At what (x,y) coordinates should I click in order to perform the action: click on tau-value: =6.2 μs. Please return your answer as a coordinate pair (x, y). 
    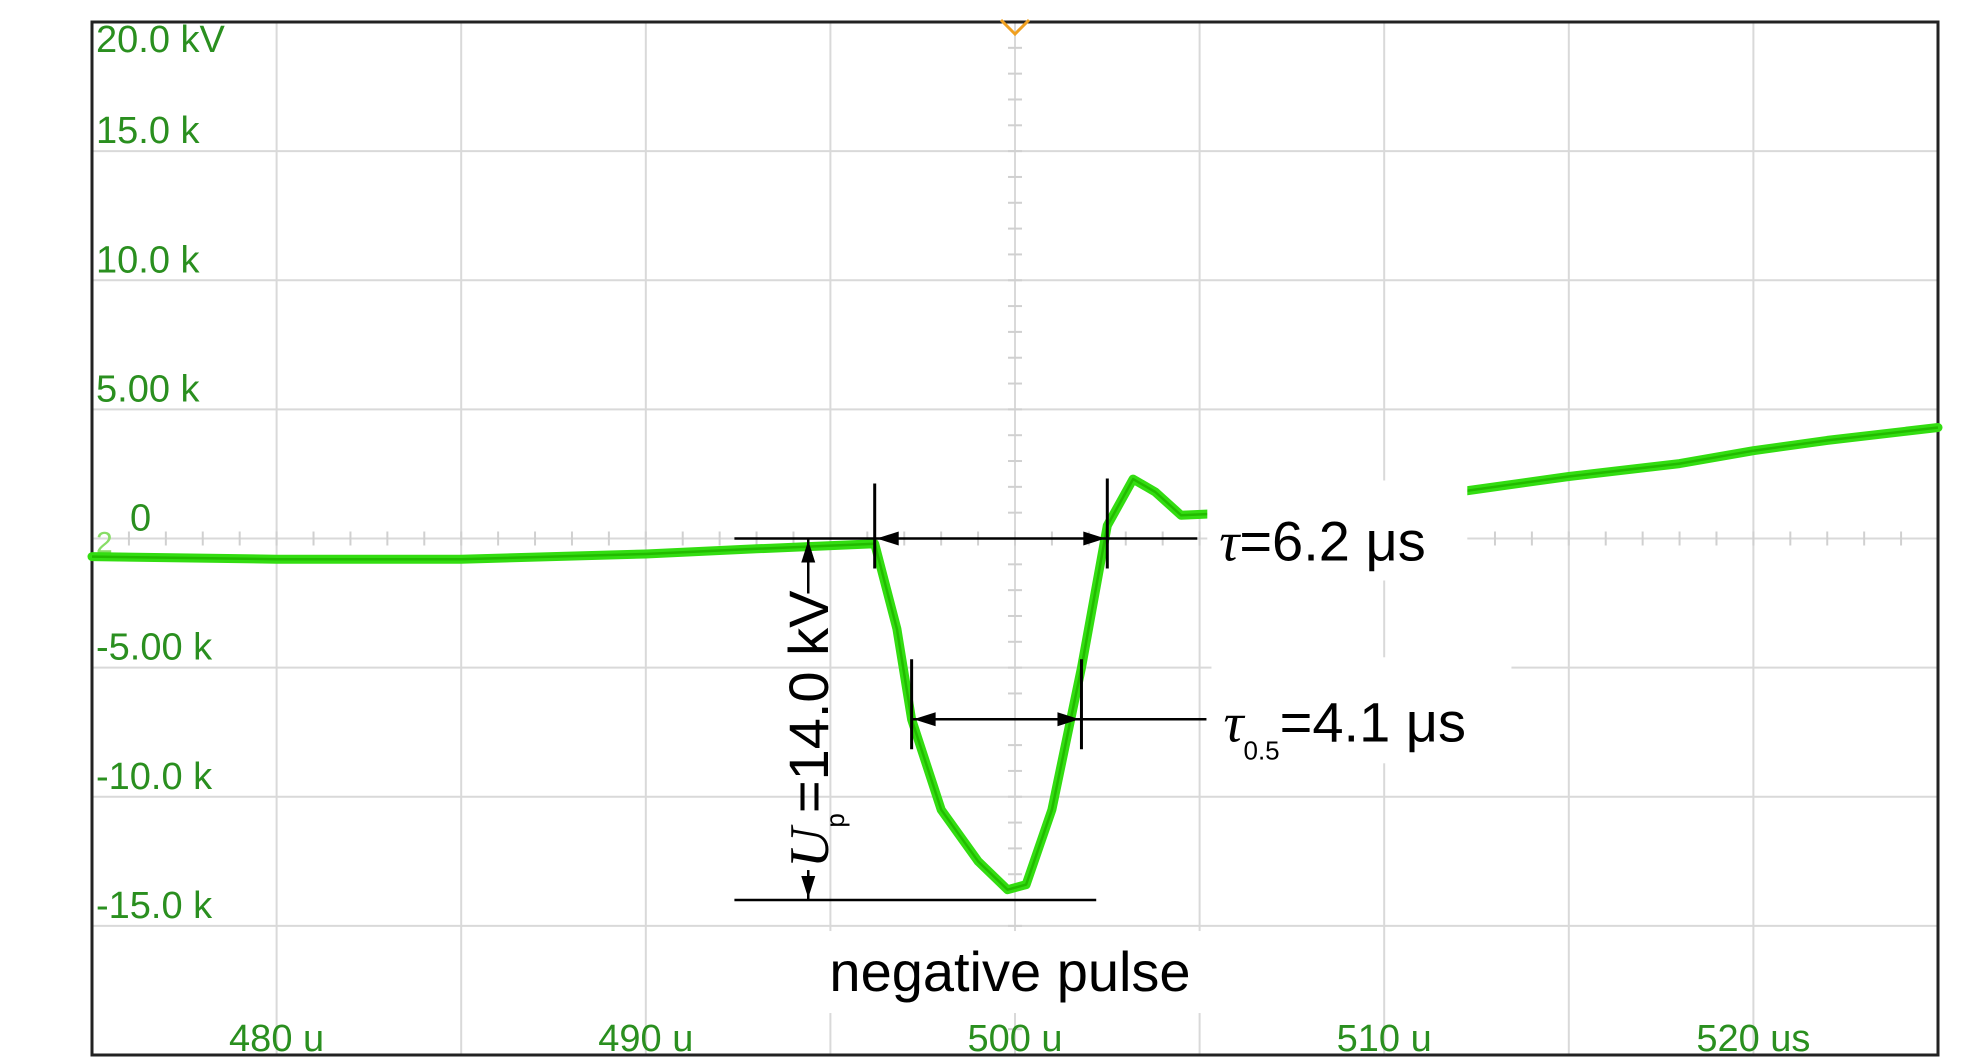
    Looking at the image, I should click on (1332, 541).